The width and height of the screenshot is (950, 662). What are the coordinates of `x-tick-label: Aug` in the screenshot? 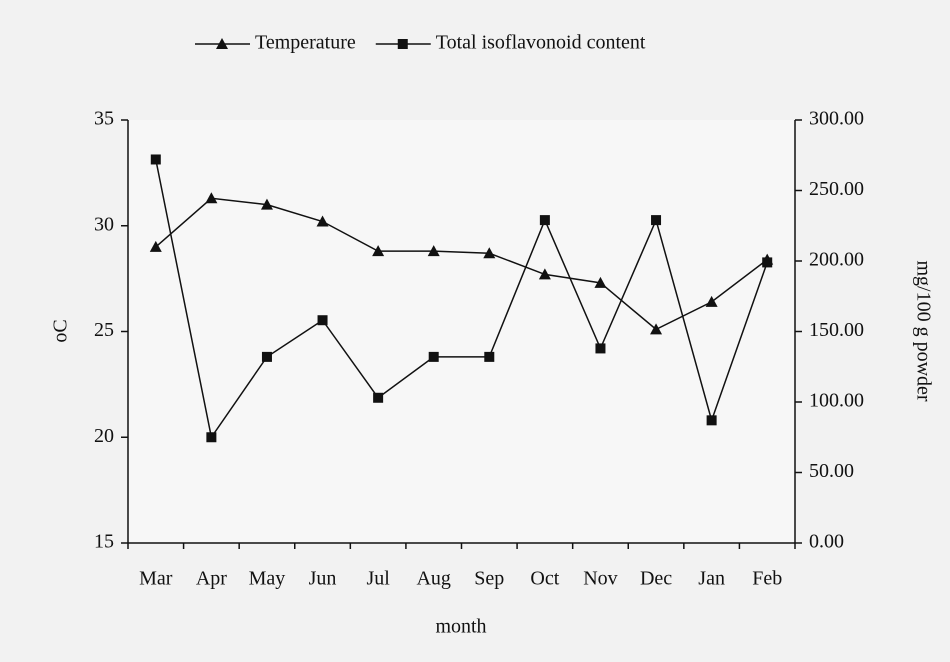 It's located at (433, 579).